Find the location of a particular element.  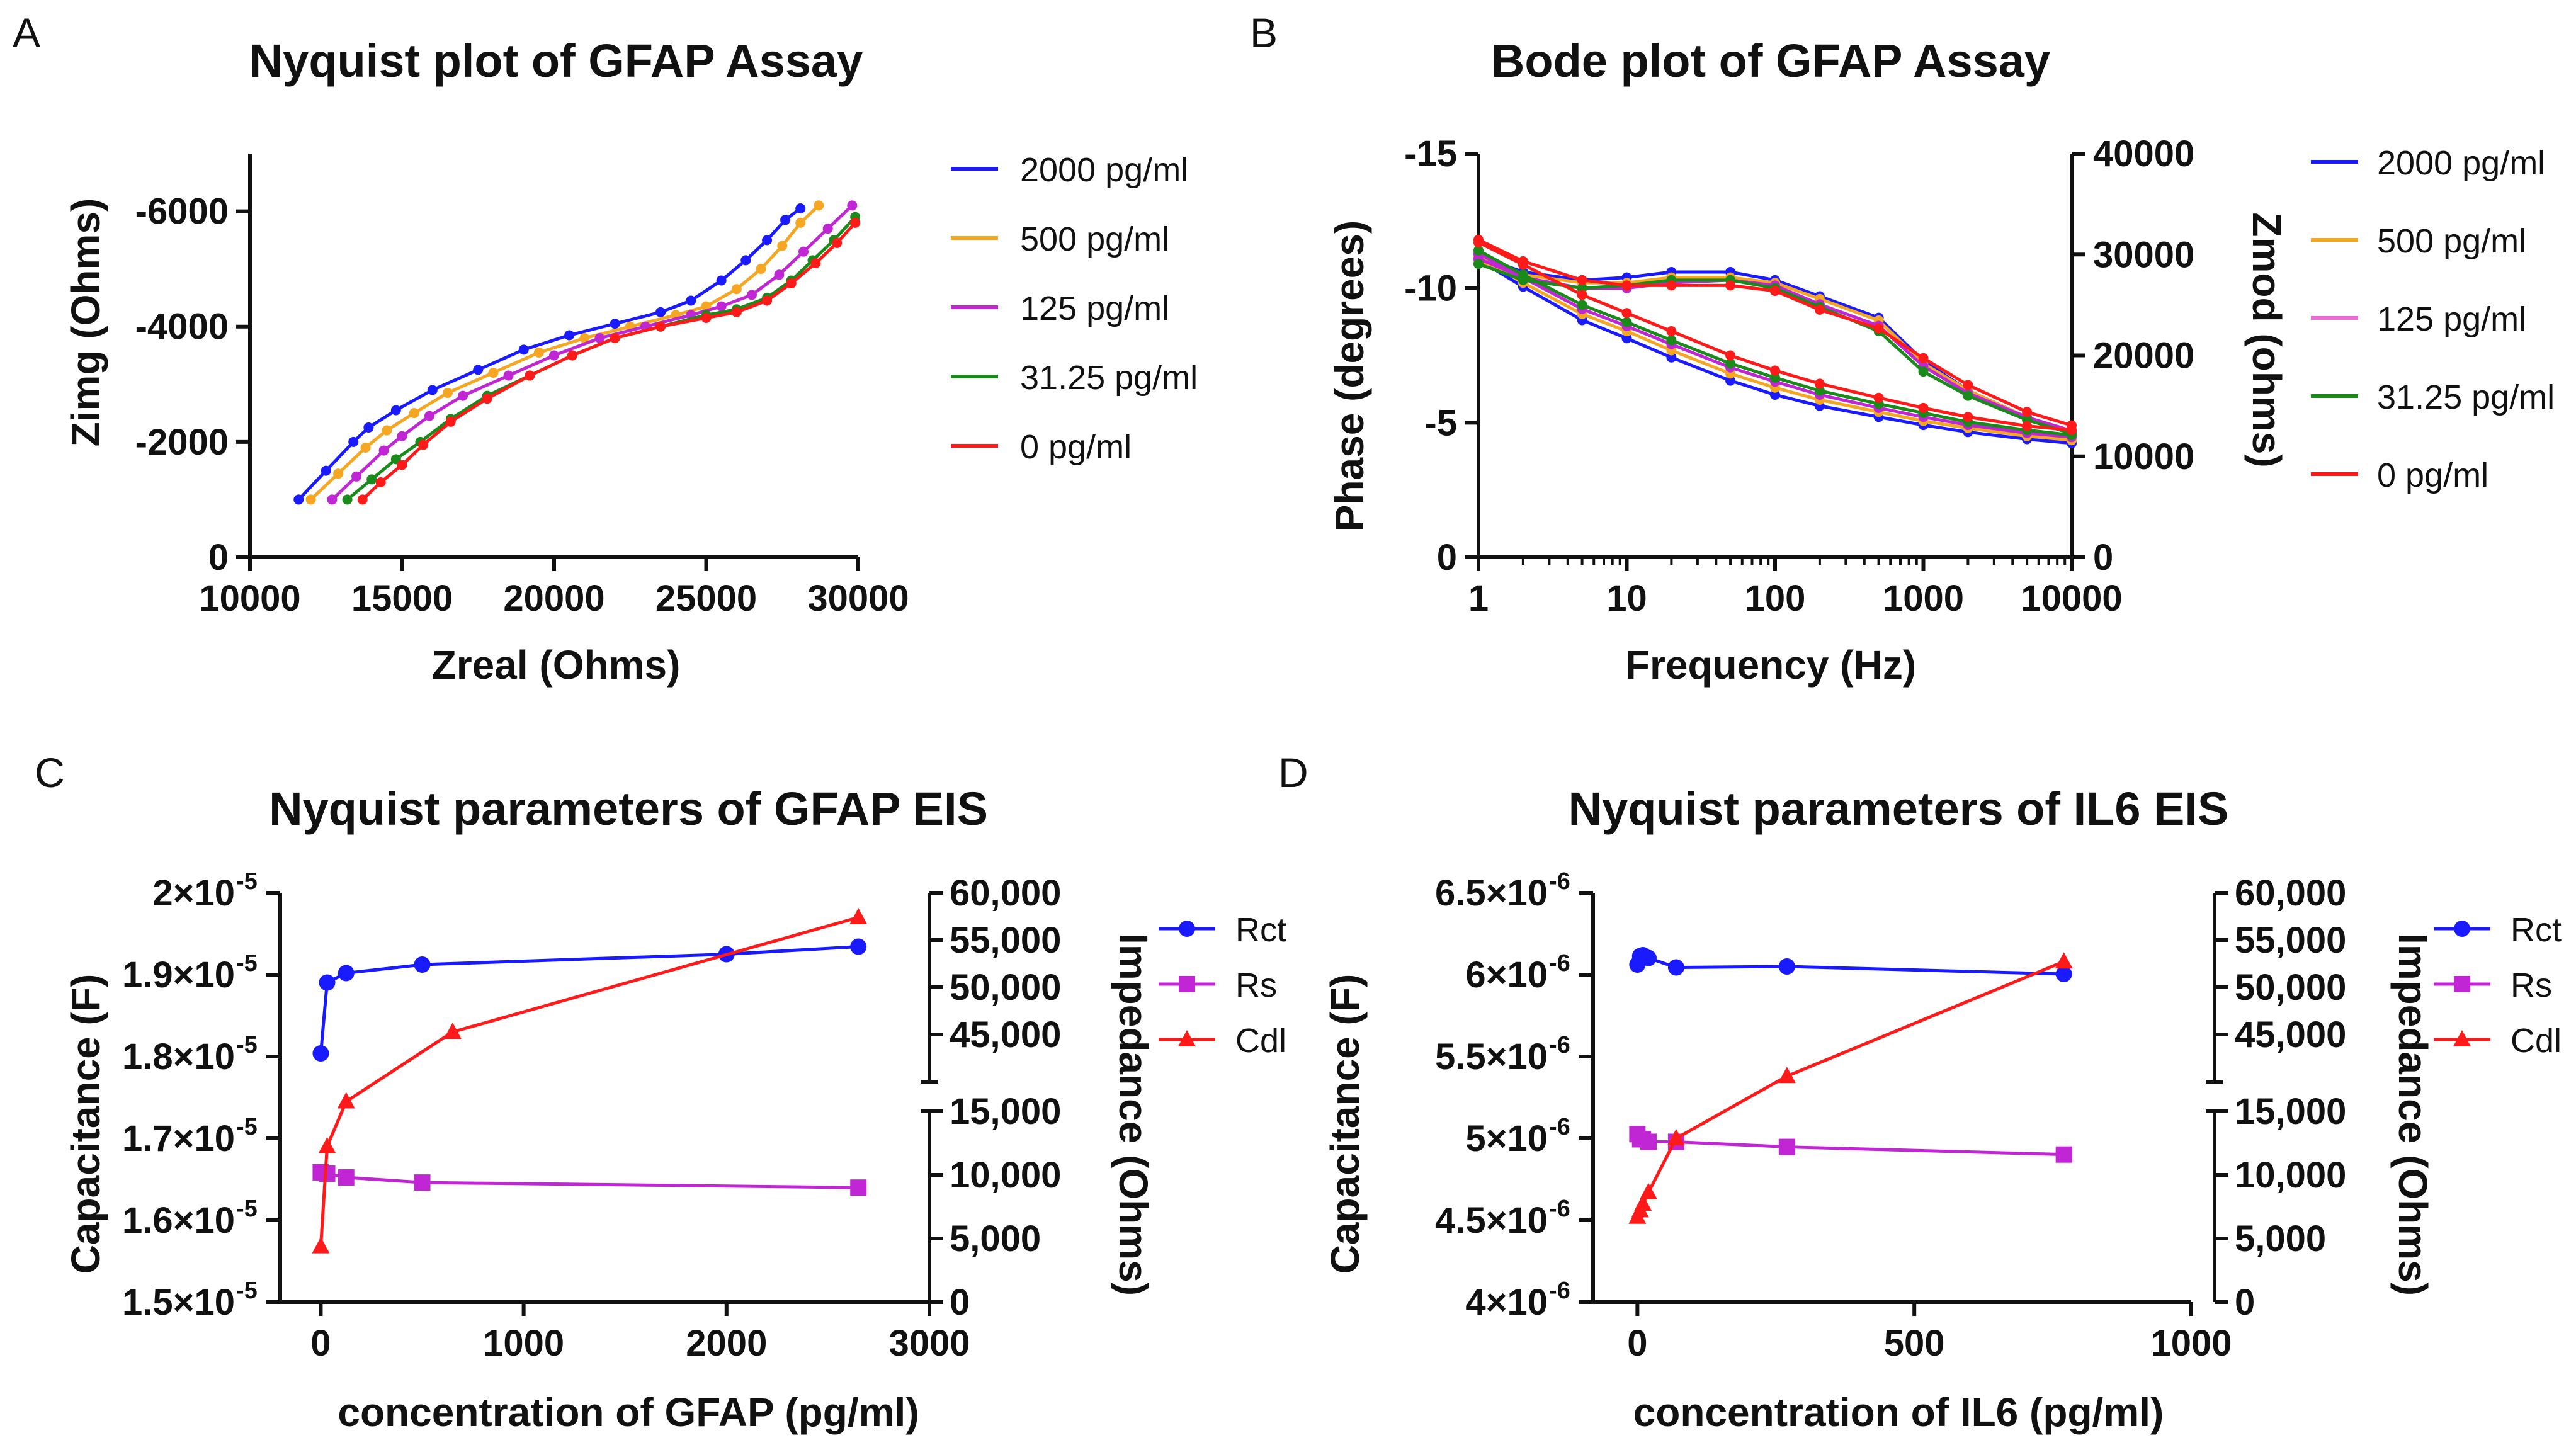

panel-c-y2tick-label: 0 is located at coordinates (960, 1302).